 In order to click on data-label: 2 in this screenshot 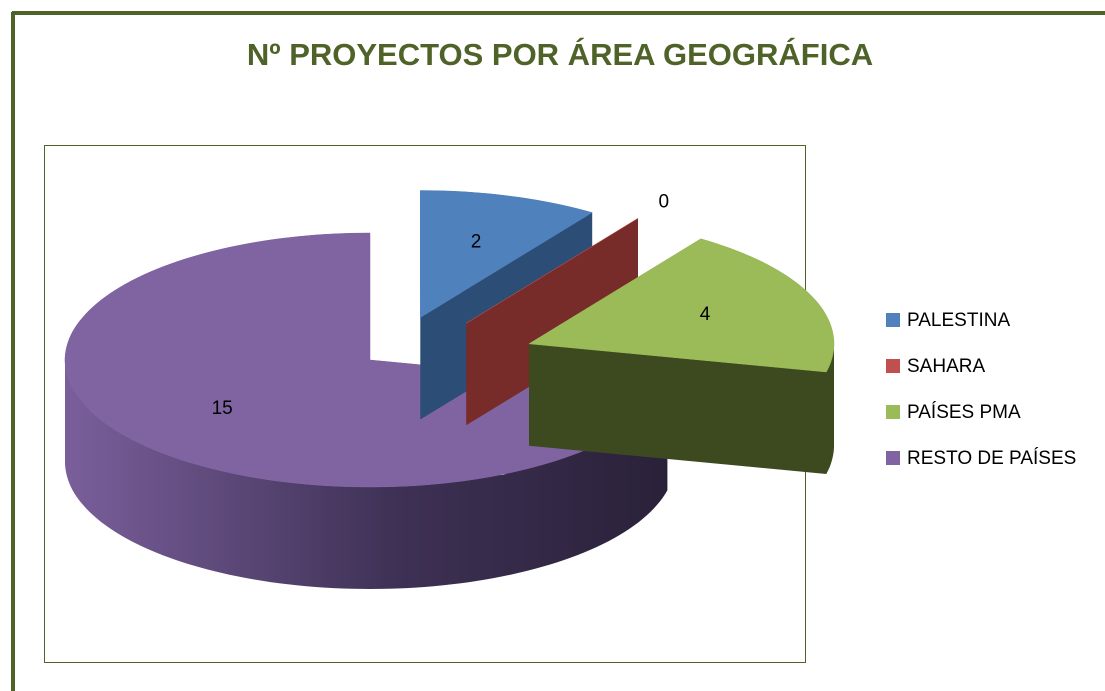, I will do `click(476, 241)`.